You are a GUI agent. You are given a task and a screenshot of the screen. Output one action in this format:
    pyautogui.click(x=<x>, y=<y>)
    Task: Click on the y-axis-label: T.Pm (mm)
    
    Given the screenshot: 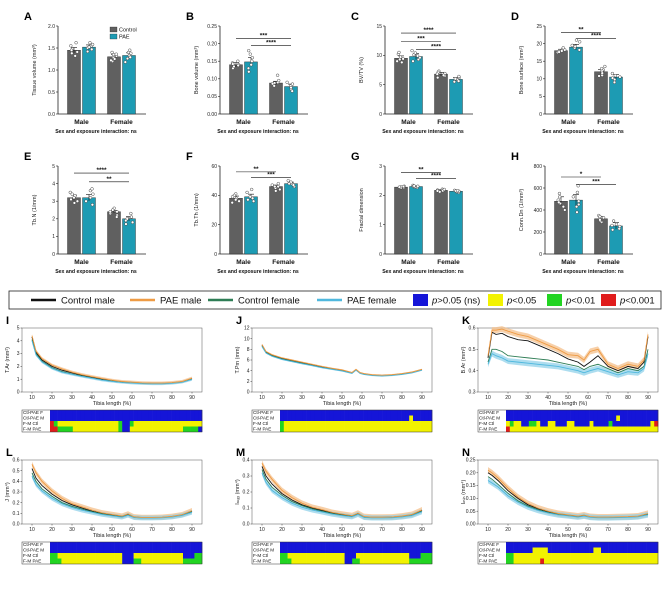 What is the action you would take?
    pyautogui.click(x=238, y=359)
    